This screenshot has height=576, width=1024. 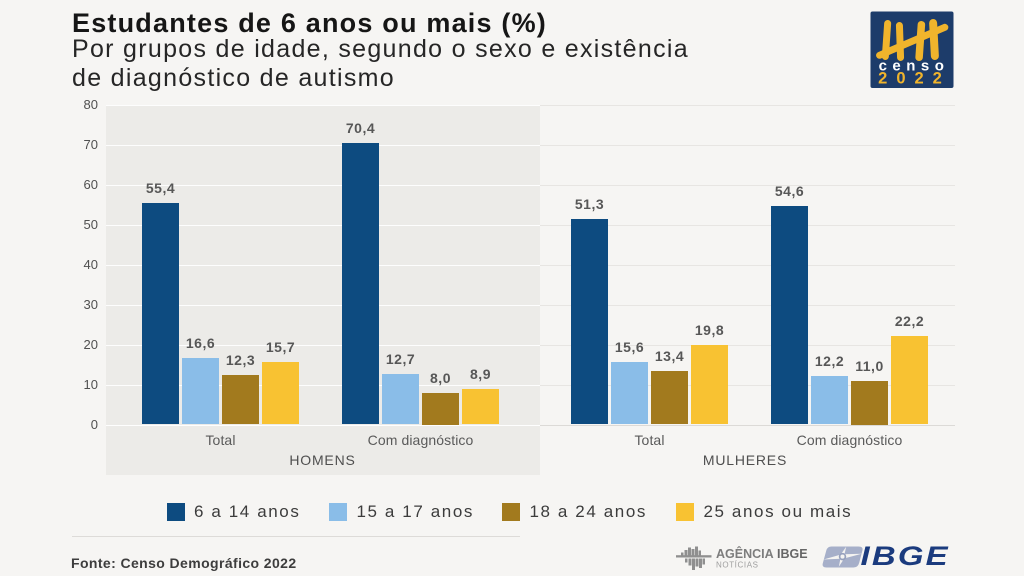 What do you see at coordinates (914, 79) in the screenshot?
I see `svg-text: 2022` at bounding box center [914, 79].